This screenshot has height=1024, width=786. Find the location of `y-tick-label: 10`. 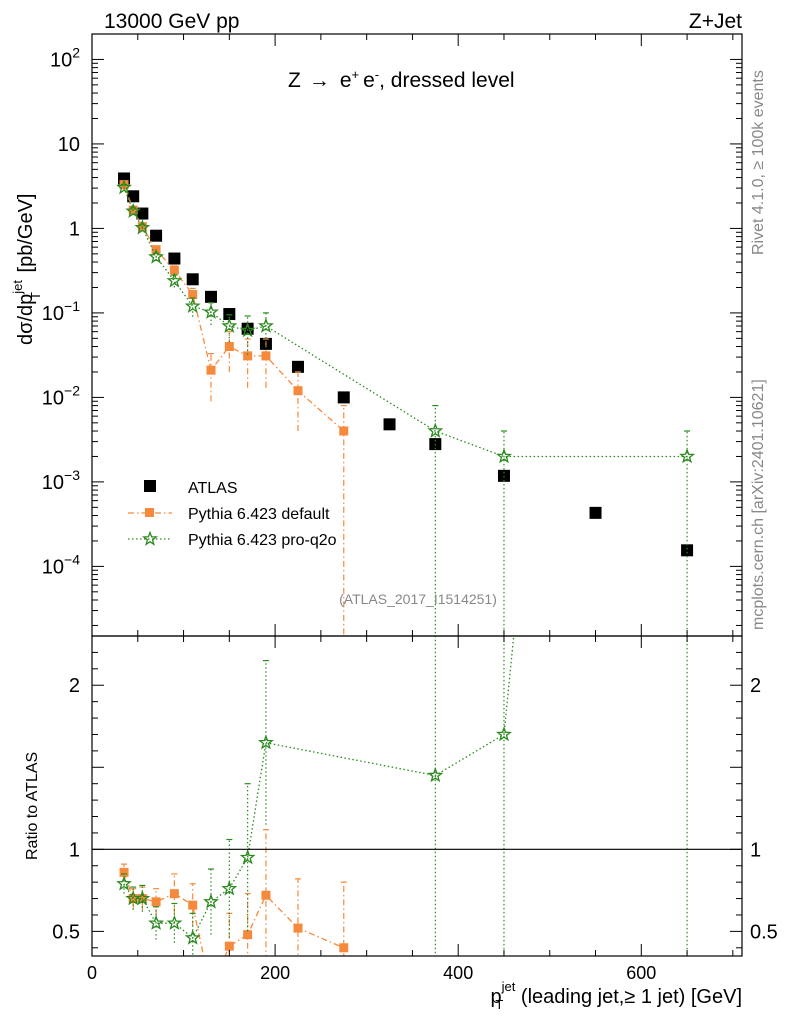

y-tick-label: 10 is located at coordinates (69, 145).